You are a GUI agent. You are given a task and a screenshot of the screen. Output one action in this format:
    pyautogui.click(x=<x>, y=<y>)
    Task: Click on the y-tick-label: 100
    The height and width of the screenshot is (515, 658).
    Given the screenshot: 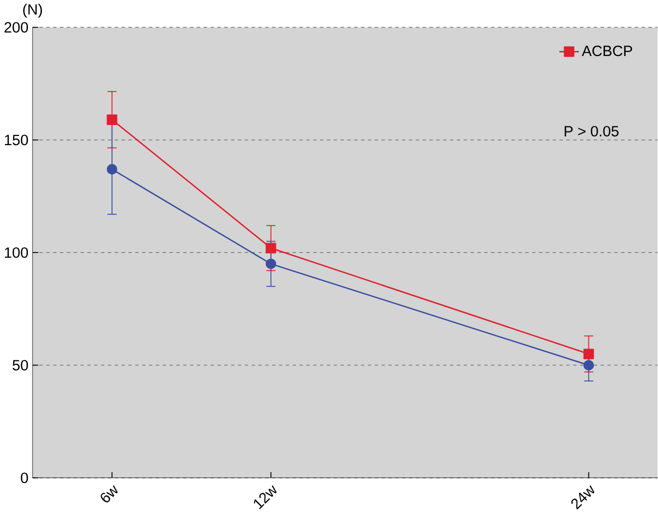 What is the action you would take?
    pyautogui.click(x=16, y=252)
    